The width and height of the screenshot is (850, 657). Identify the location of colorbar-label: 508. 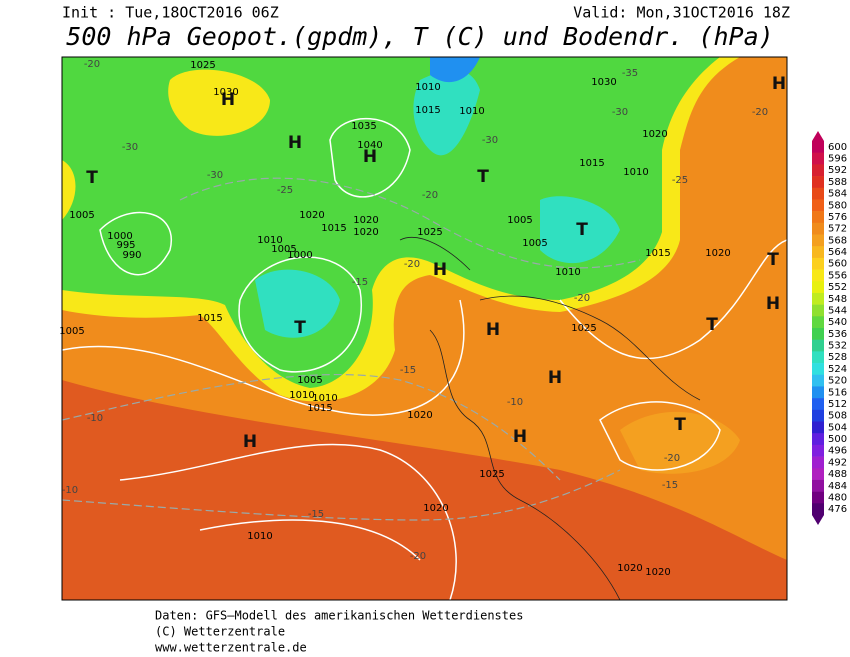
(837, 416).